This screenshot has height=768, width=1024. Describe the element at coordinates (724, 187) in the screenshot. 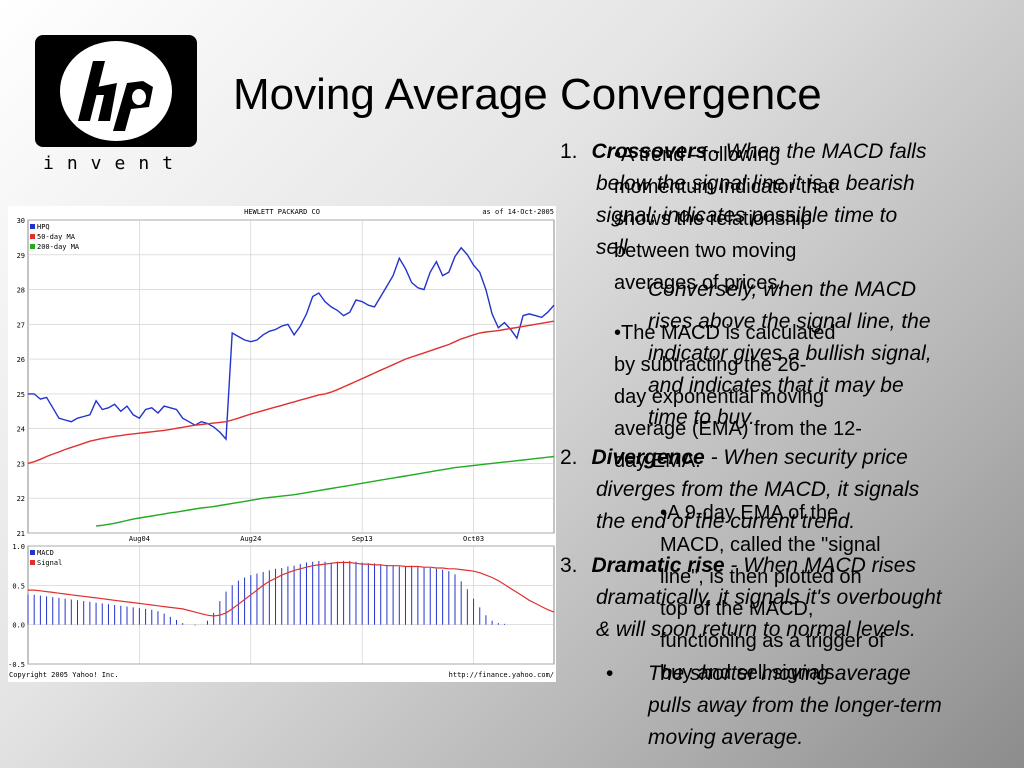

I see `definition-line: momentum indicator that` at that location.